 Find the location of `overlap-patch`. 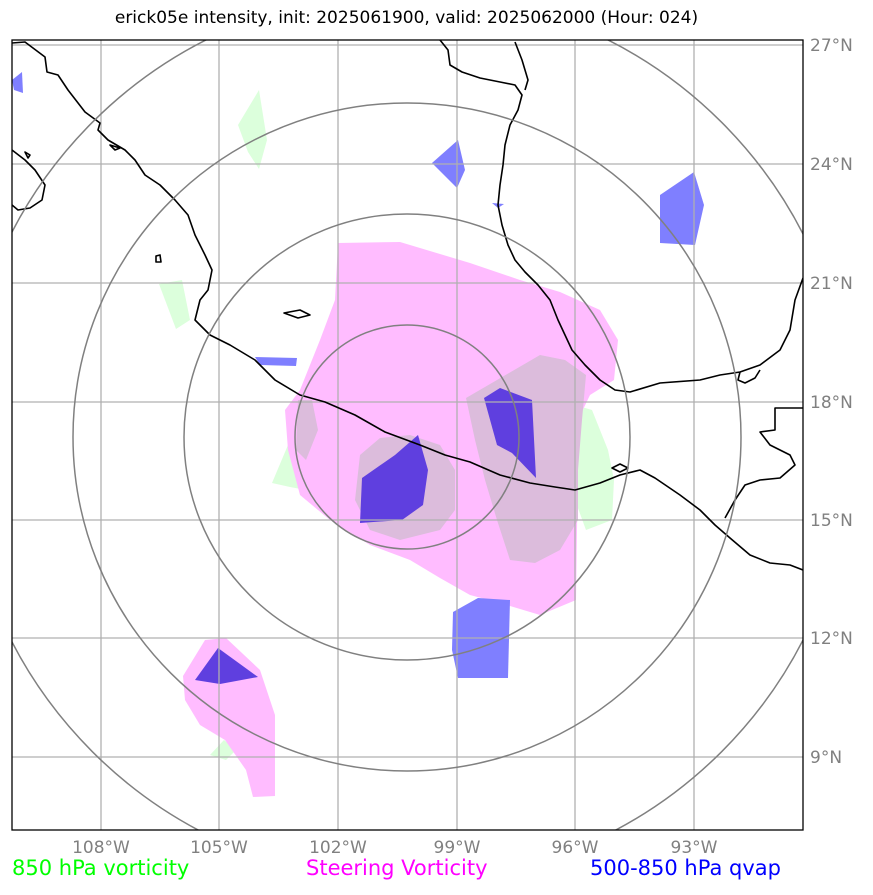

overlap-patch is located at coordinates (307, 430).